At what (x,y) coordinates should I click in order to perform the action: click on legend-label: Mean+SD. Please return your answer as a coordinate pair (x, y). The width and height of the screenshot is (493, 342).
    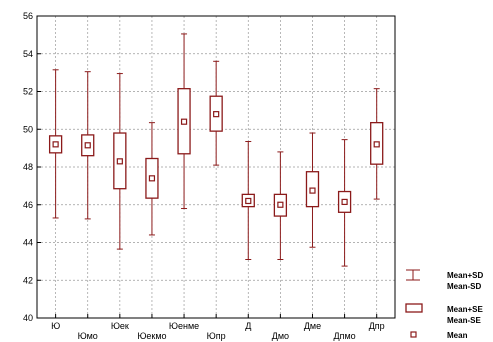
    Looking at the image, I should click on (465, 275).